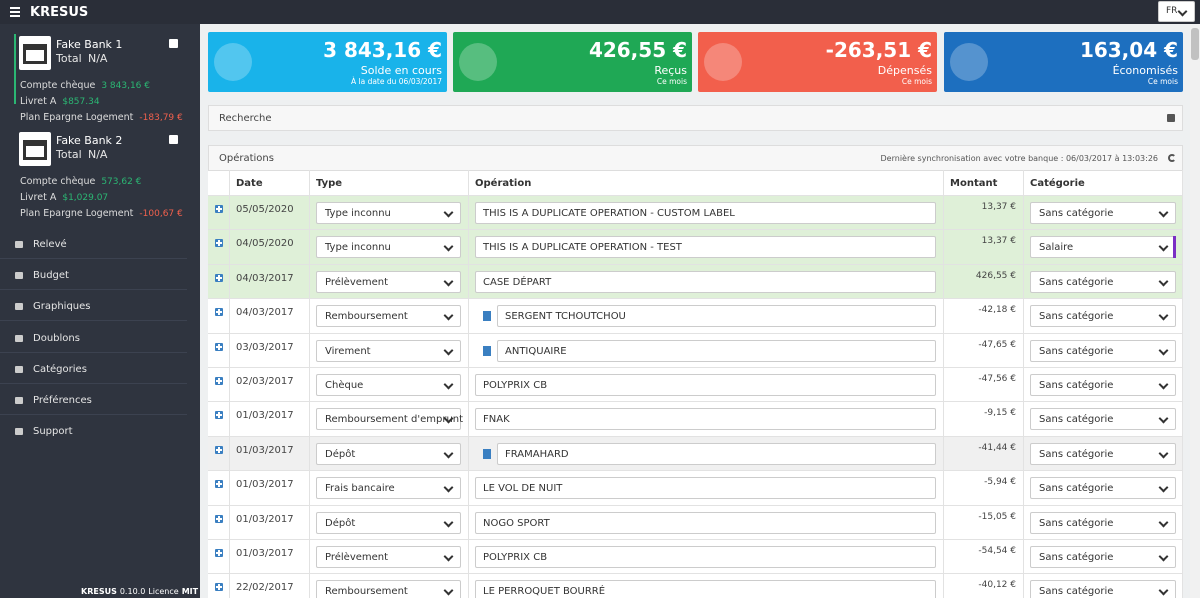 This screenshot has width=1200, height=598. Describe the element at coordinates (1128, 50) in the screenshot. I see `card-amount: 163,04 €` at that location.